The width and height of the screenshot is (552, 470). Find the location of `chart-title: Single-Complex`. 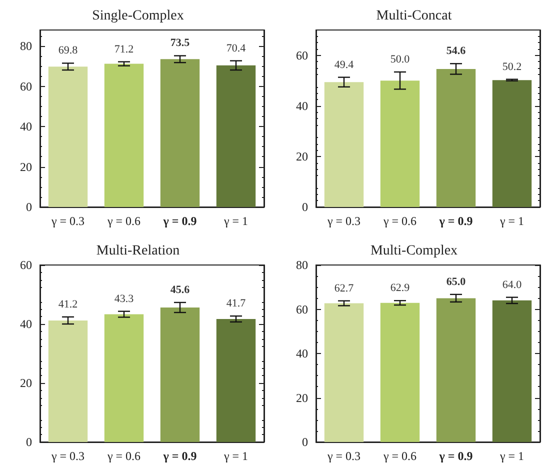

chart-title: Single-Complex is located at coordinates (138, 16).